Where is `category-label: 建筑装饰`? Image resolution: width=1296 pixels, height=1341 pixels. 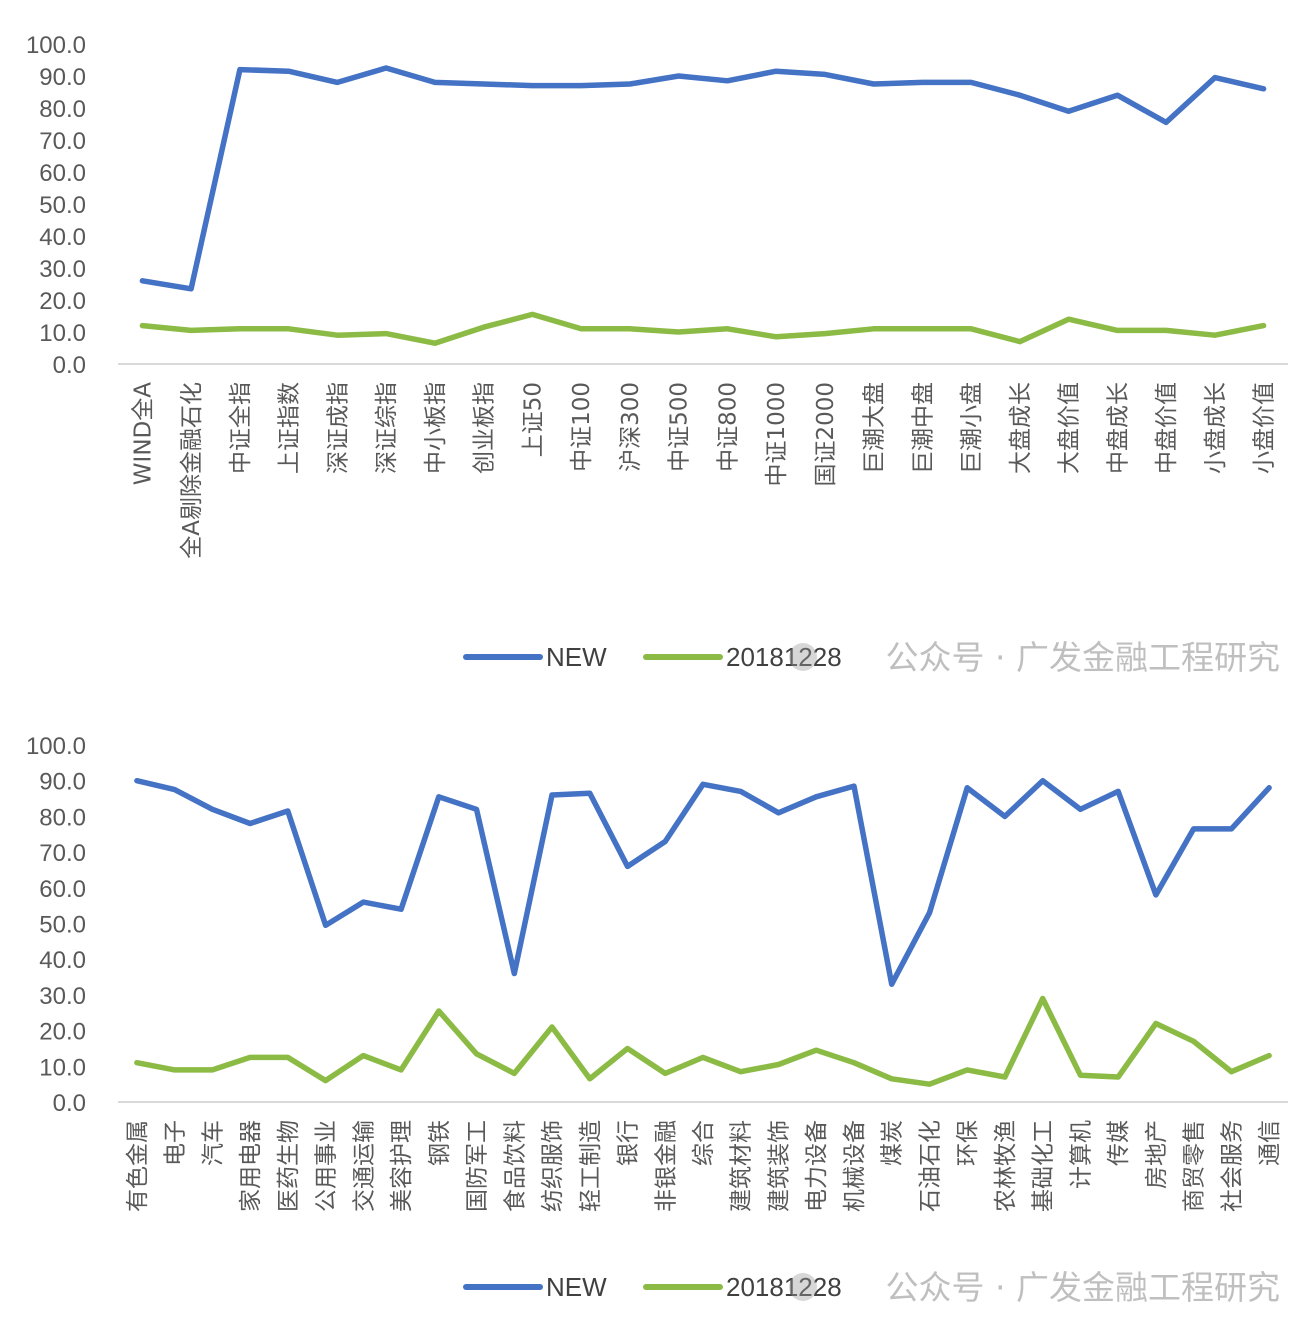 category-label: 建筑装饰 is located at coordinates (779, 1166).